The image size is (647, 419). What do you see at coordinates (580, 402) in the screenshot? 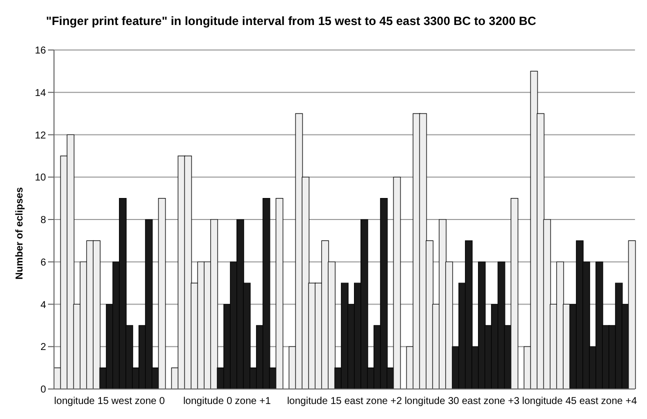
I see `x-tick-label: longitude 45 east zone +4` at bounding box center [580, 402].